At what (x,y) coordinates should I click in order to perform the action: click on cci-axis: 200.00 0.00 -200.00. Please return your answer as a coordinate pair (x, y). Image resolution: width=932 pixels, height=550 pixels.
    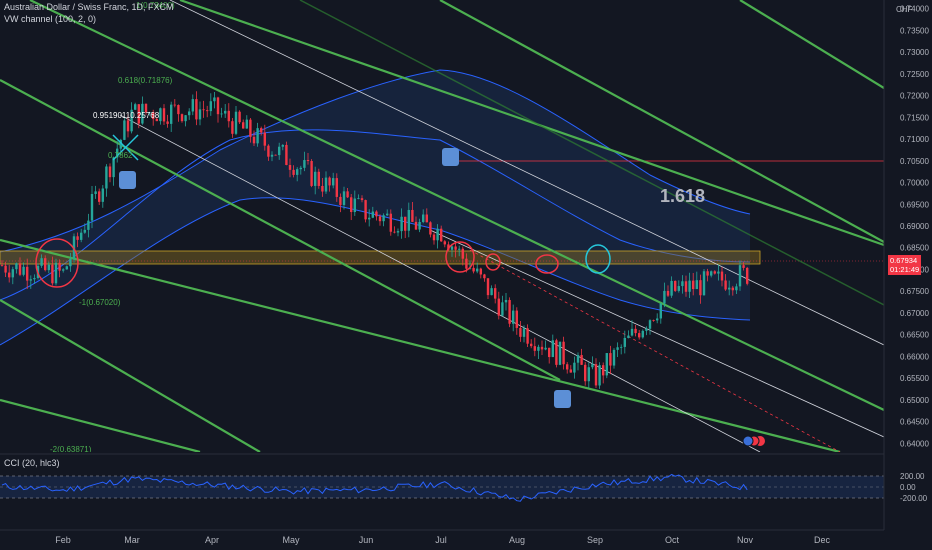
    Looking at the image, I should click on (914, 487).